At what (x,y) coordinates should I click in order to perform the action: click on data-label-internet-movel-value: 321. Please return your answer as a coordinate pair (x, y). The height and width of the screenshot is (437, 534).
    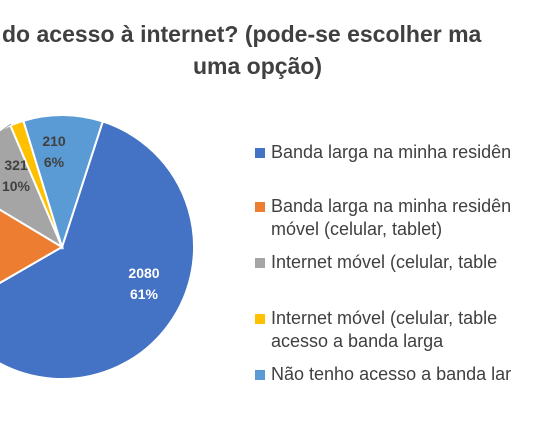
    Looking at the image, I should click on (16, 165).